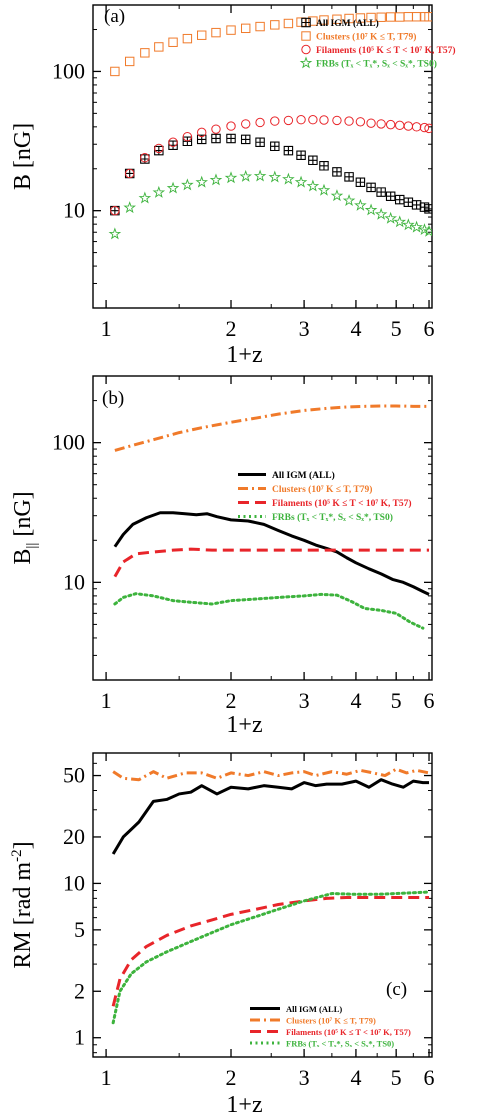 The height and width of the screenshot is (1120, 490). Describe the element at coordinates (271, 562) in the screenshot. I see `series-line-filaments-10-k-t-10-k-t57` at that location.